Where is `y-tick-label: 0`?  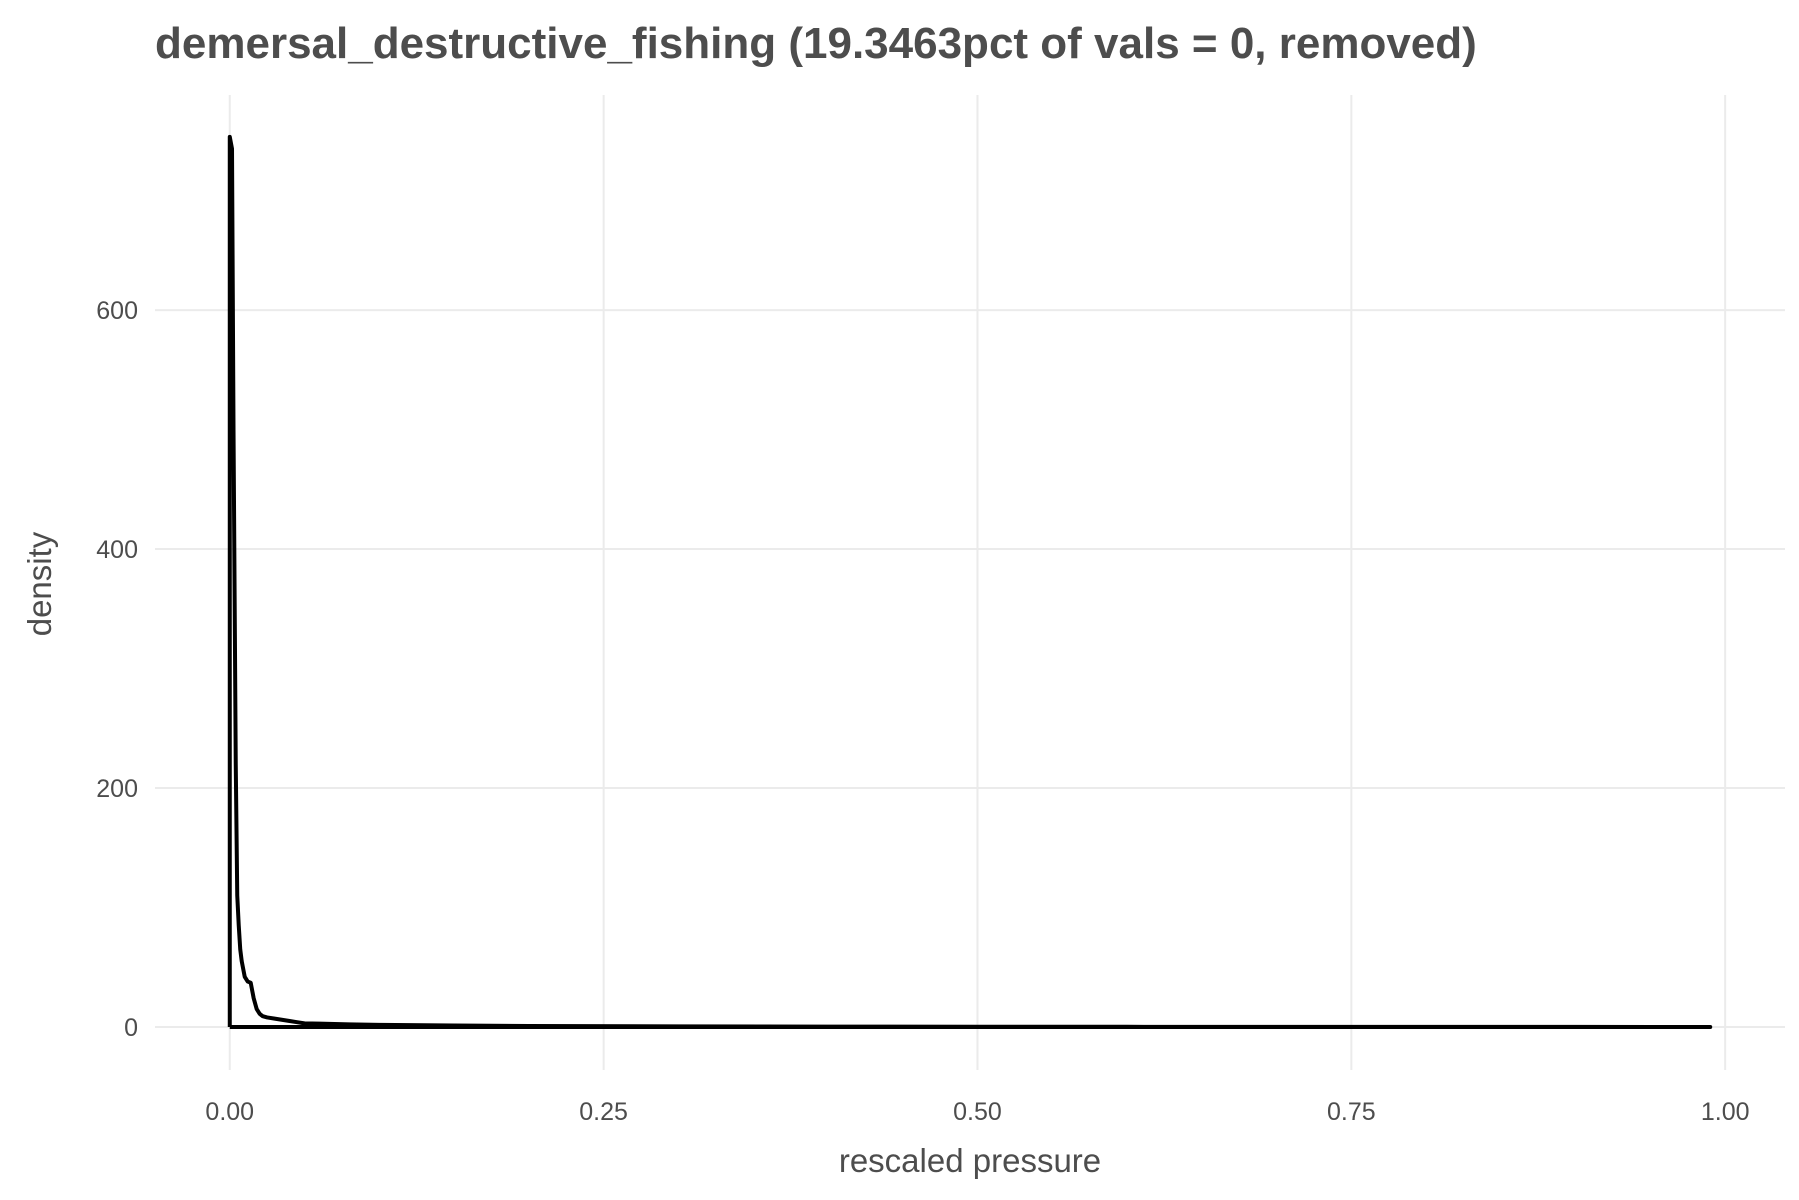
y-tick-label: 0 is located at coordinates (131, 1028).